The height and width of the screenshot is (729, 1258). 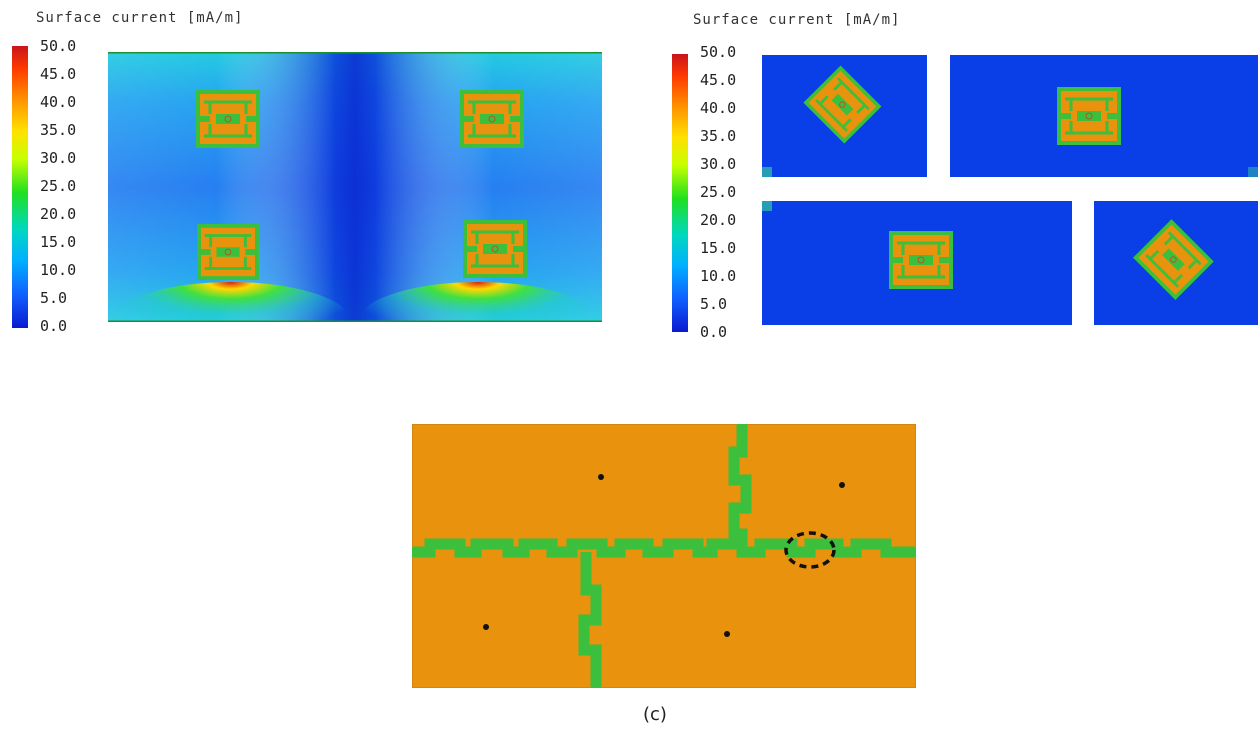 What do you see at coordinates (1010, 190) in the screenshot?
I see `panel-b-surface-current-map` at bounding box center [1010, 190].